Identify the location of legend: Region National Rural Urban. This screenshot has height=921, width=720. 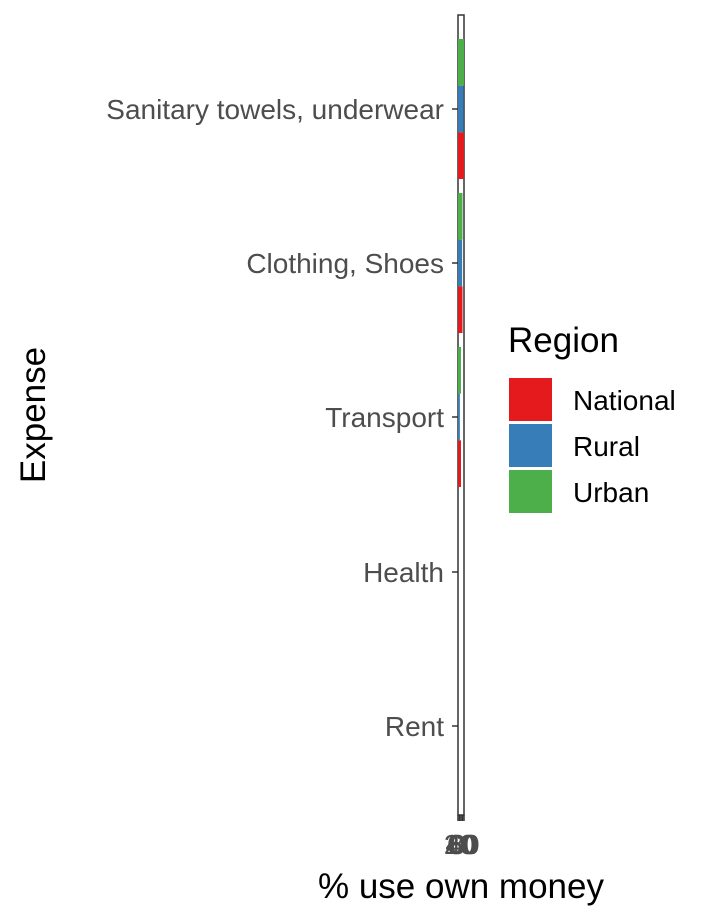
(592, 417).